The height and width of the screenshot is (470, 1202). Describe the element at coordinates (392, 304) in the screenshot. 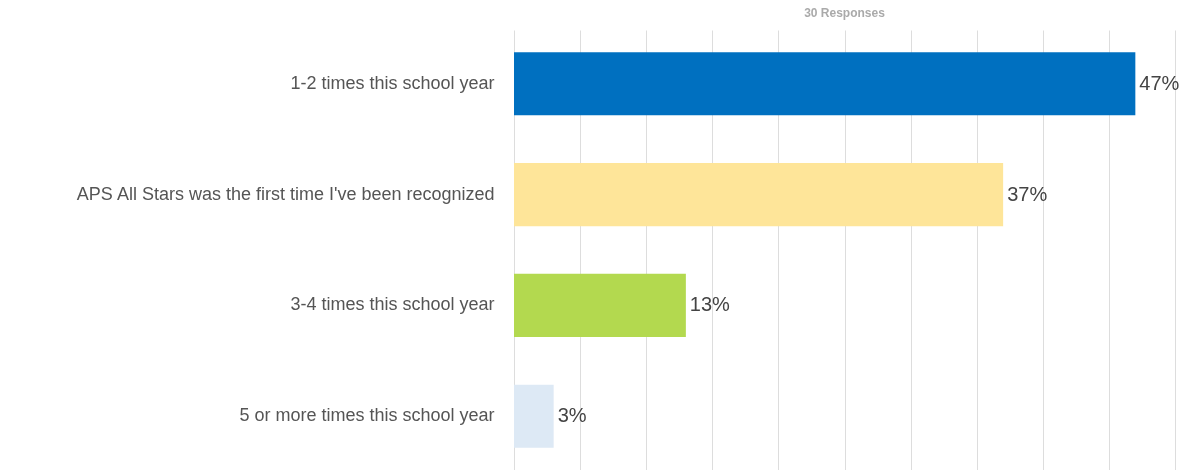

I see `y-tick-label: 3-4 times this school year` at that location.